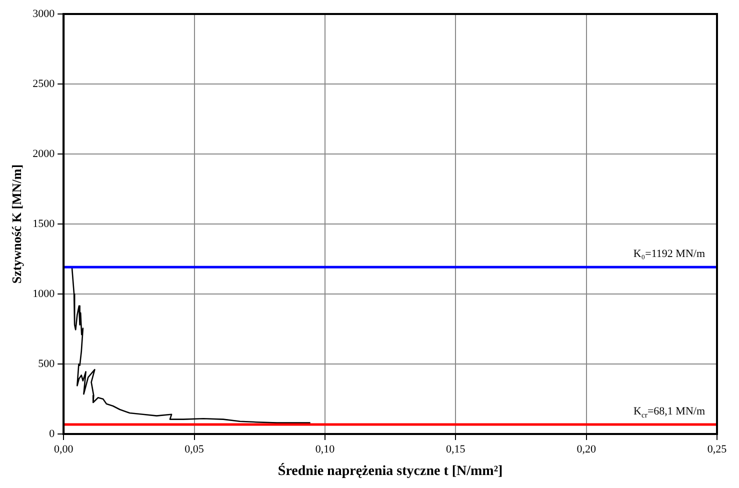  Describe the element at coordinates (194, 449) in the screenshot. I see `x-tick-label: 0,05` at that location.